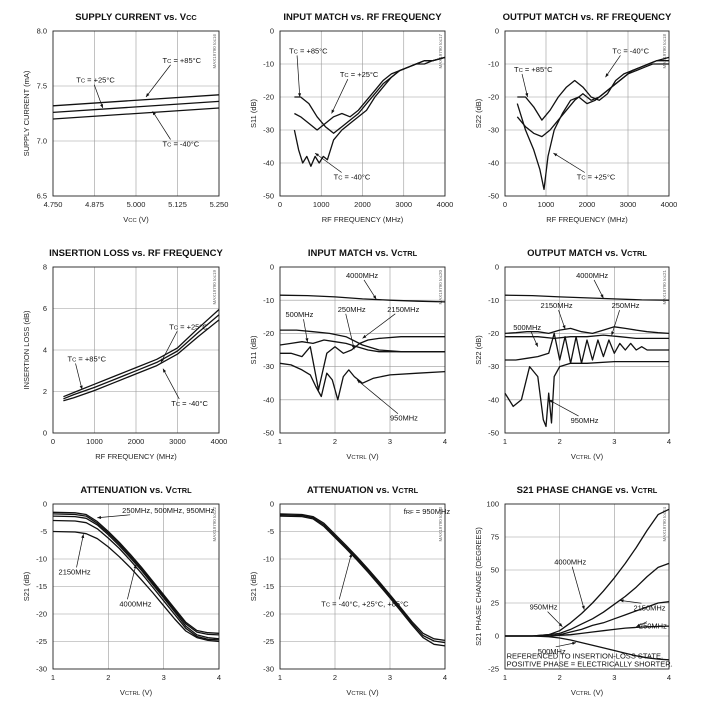  Describe the element at coordinates (664, 524) in the screenshot. I see `figure-code: MAX19790 toc24` at that location.